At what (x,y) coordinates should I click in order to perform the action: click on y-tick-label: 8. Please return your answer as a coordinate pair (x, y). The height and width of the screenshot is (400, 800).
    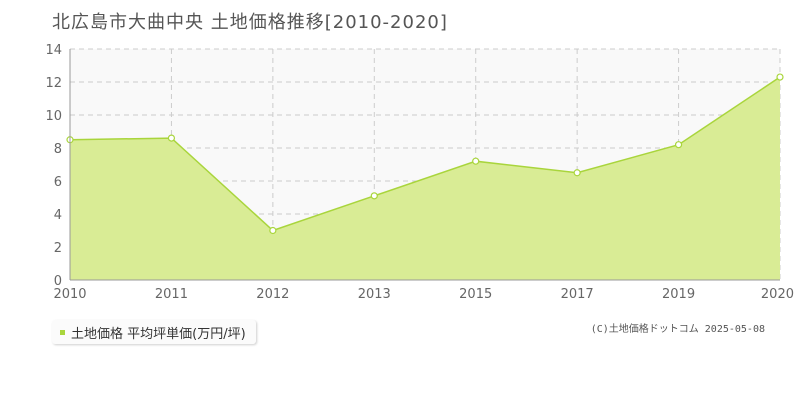
    Looking at the image, I should click on (58, 149).